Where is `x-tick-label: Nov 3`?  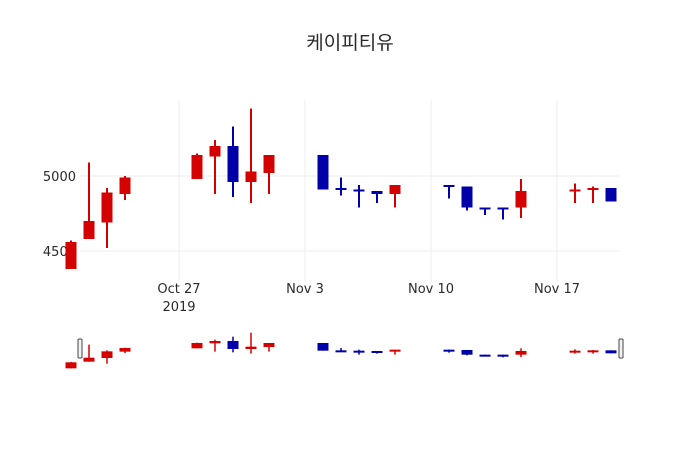 x-tick-label: Nov 3 is located at coordinates (305, 289).